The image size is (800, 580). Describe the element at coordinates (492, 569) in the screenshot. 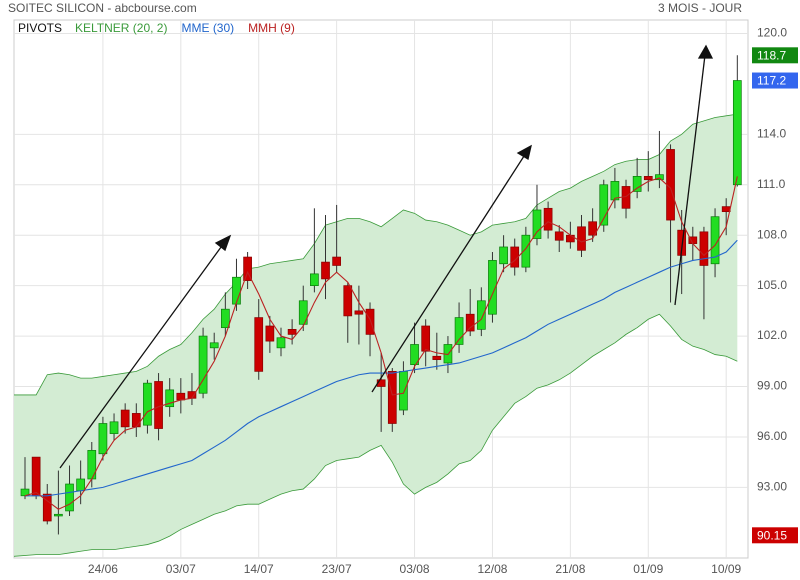

I see `x-tick-label: 12/08` at that location.